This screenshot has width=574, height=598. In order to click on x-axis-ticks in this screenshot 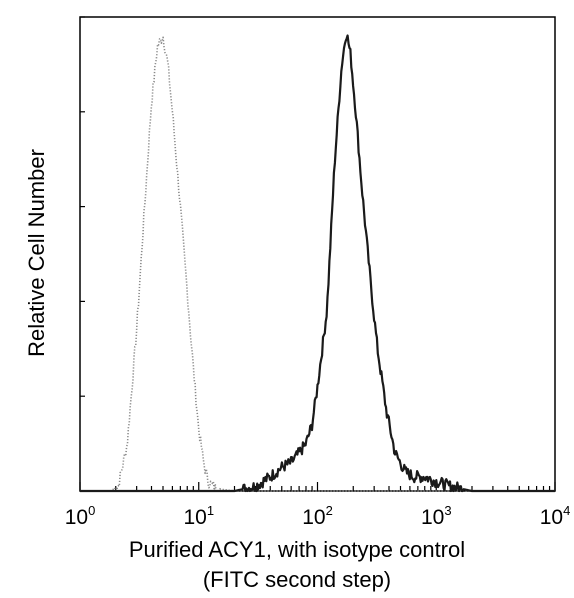, I will do `click(317, 486)`.